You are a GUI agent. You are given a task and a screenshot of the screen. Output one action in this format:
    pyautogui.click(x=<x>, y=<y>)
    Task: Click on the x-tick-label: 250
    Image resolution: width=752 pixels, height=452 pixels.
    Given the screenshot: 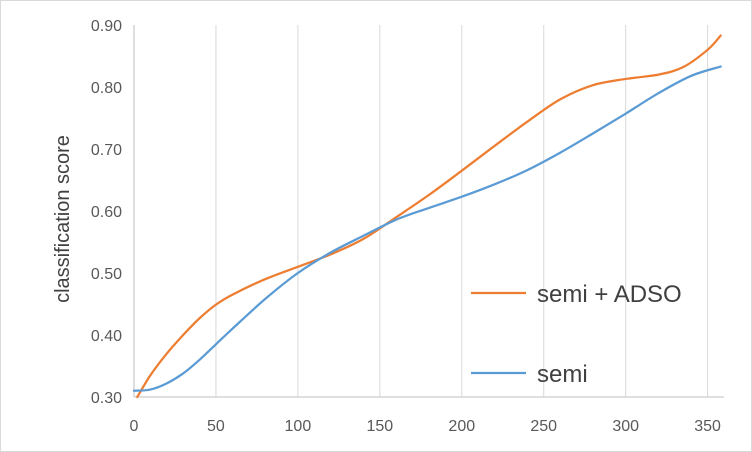 What is the action you would take?
    pyautogui.click(x=543, y=426)
    